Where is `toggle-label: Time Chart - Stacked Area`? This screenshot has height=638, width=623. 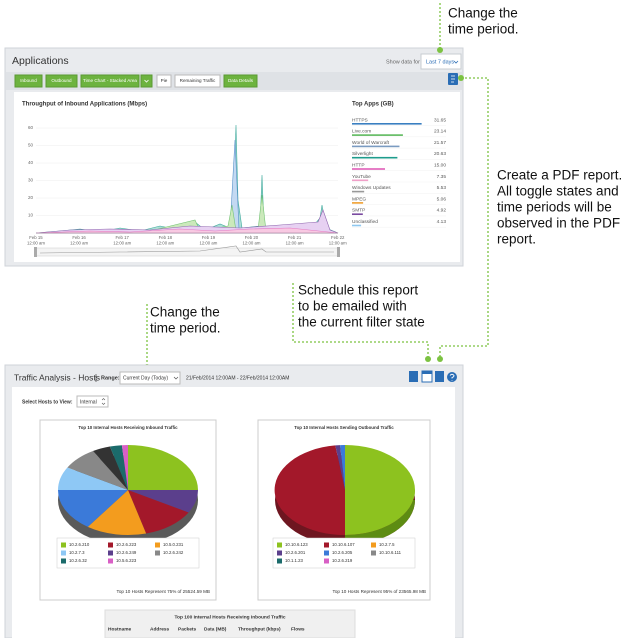 toggle-label: Time Chart - Stacked Area is located at coordinates (110, 80).